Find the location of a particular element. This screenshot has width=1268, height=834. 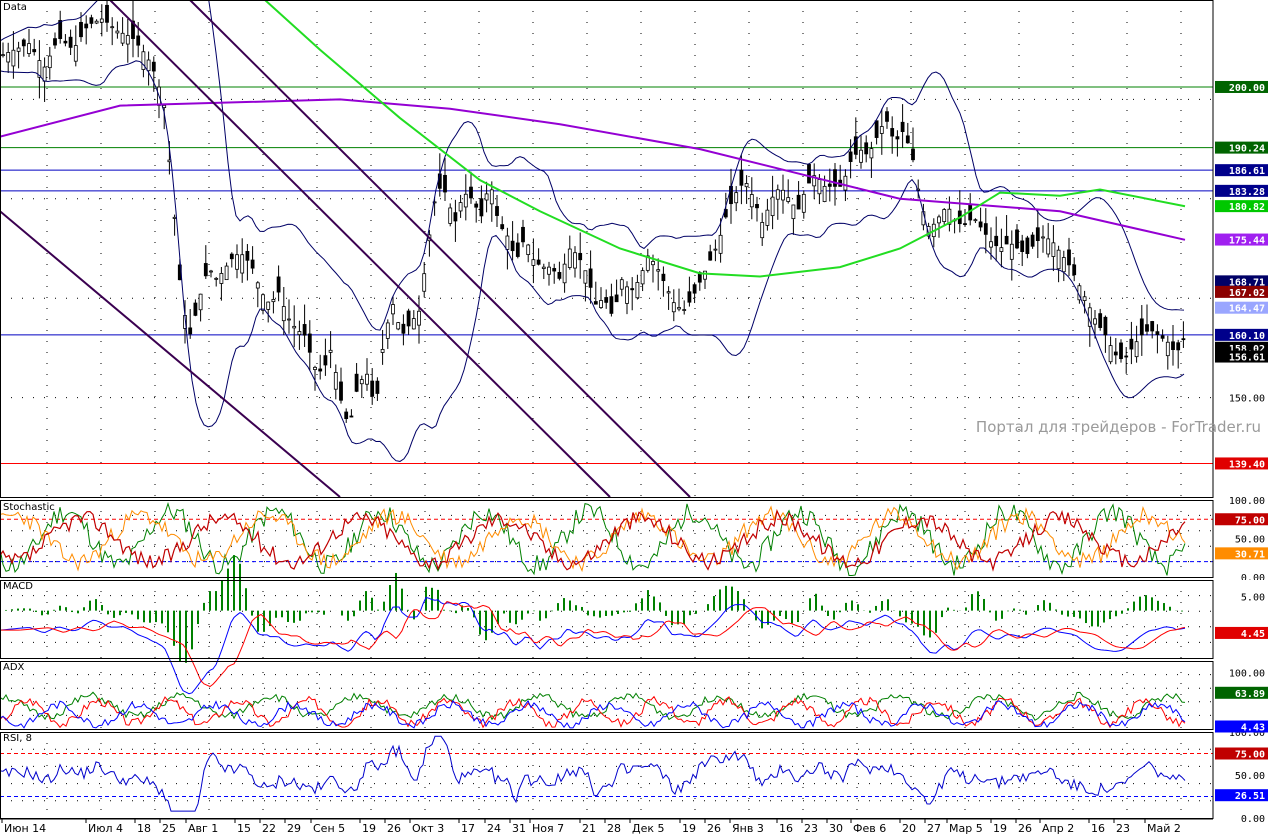

axis-tick-label: 0.00 is located at coordinates (1253, 578).